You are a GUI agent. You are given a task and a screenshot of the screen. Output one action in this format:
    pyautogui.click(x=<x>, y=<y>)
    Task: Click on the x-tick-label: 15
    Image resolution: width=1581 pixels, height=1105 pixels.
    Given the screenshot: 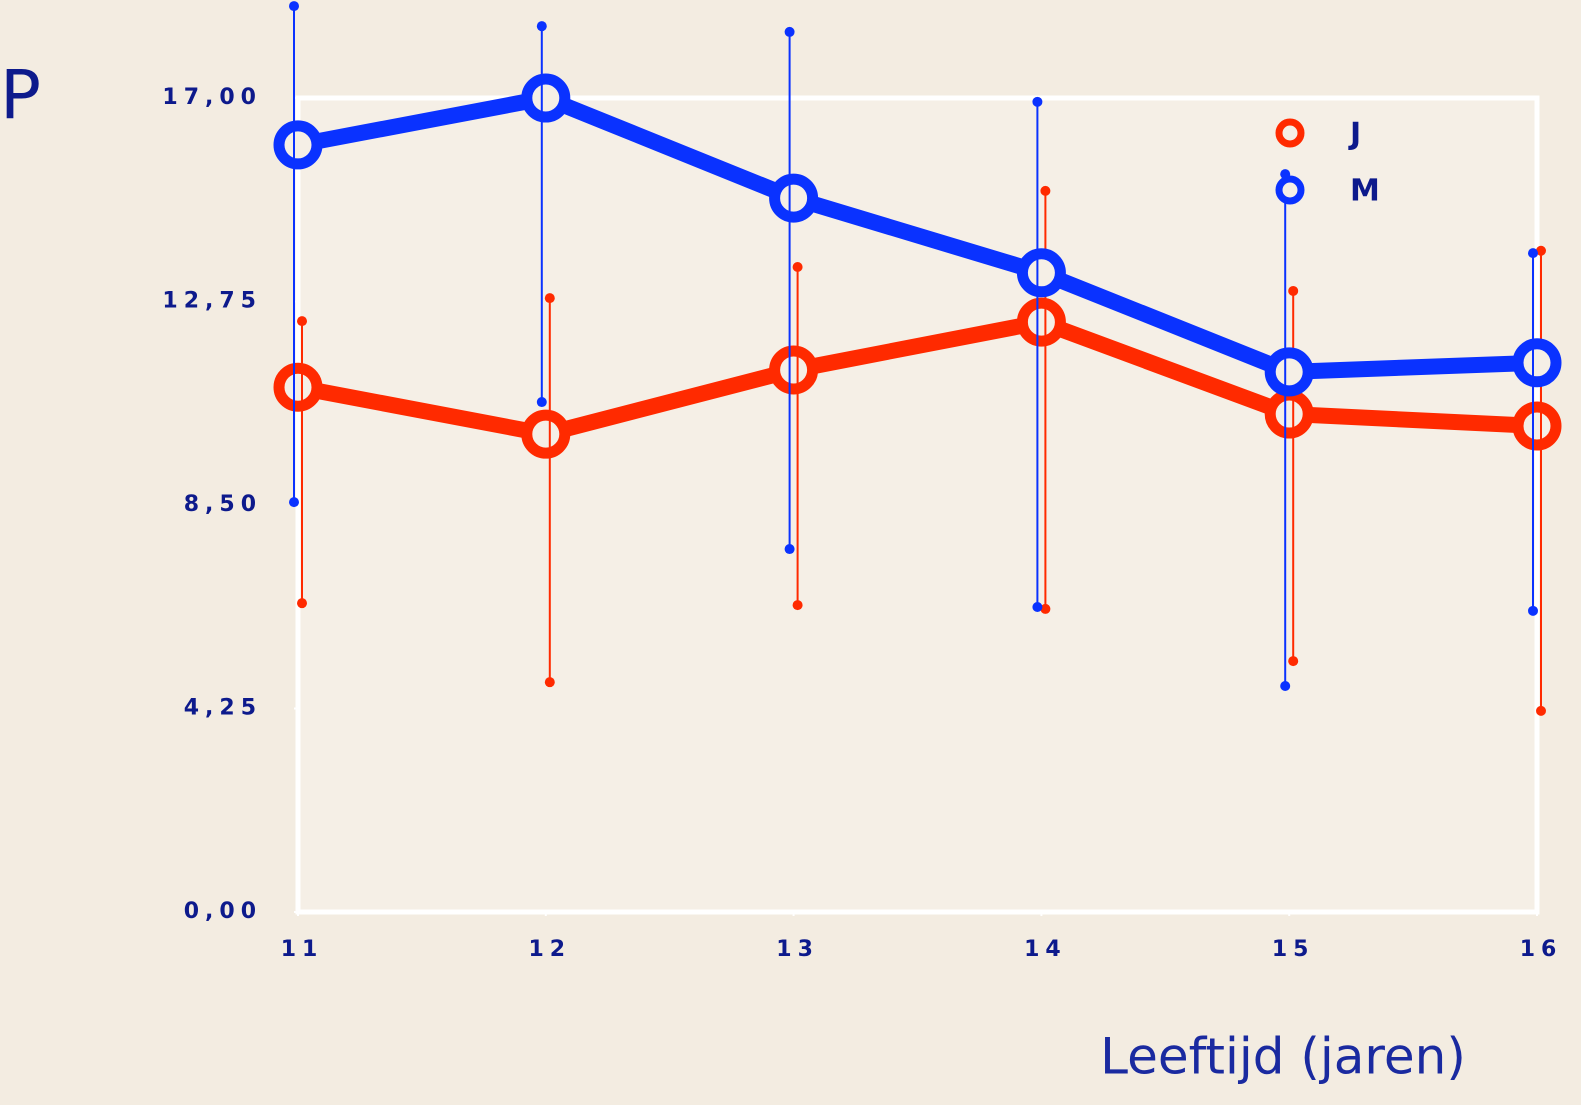 What is the action you would take?
    pyautogui.click(x=1293, y=949)
    